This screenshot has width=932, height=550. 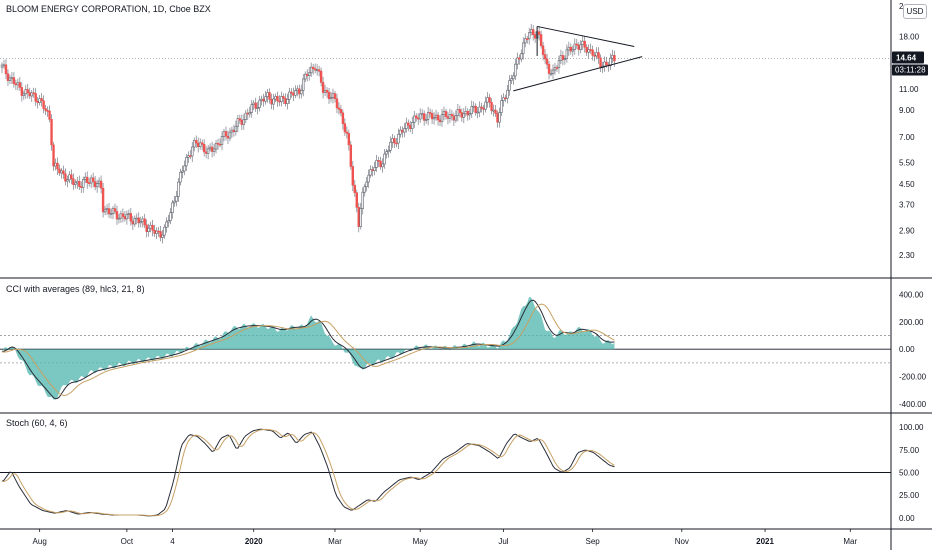 I want to click on currency-badge: USD, so click(x=915, y=11).